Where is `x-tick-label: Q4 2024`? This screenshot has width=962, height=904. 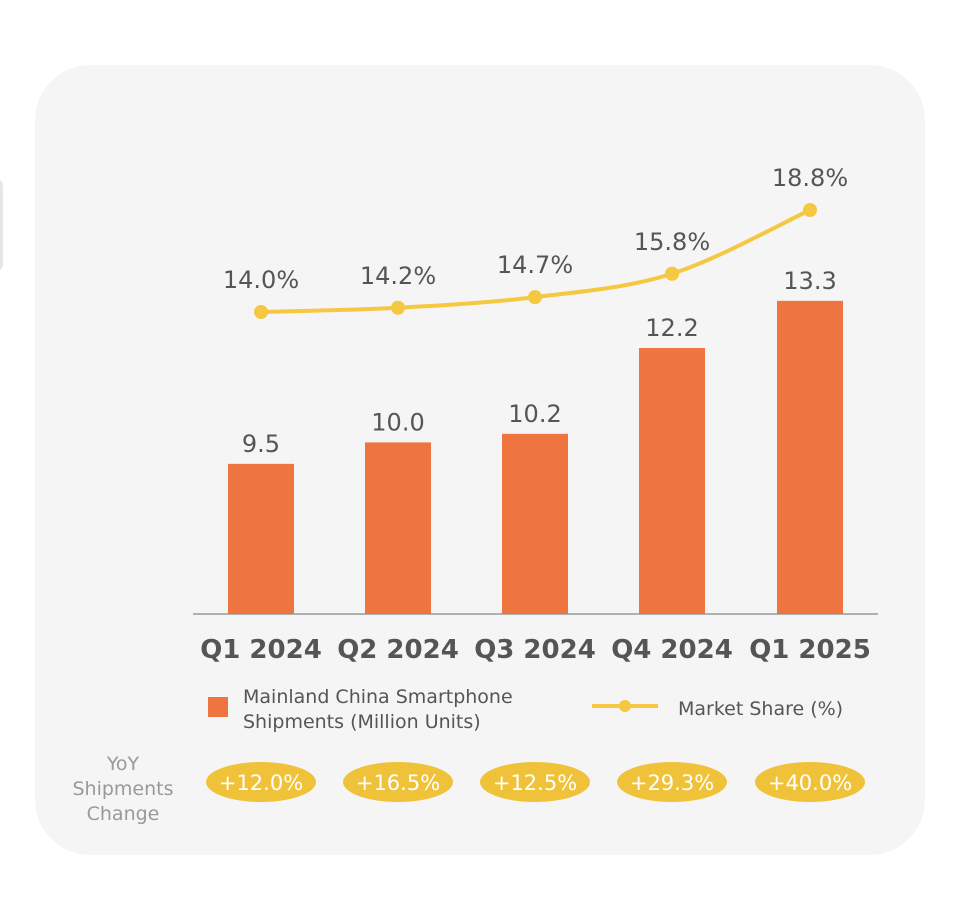
x-tick-label: Q4 2024 is located at coordinates (672, 650).